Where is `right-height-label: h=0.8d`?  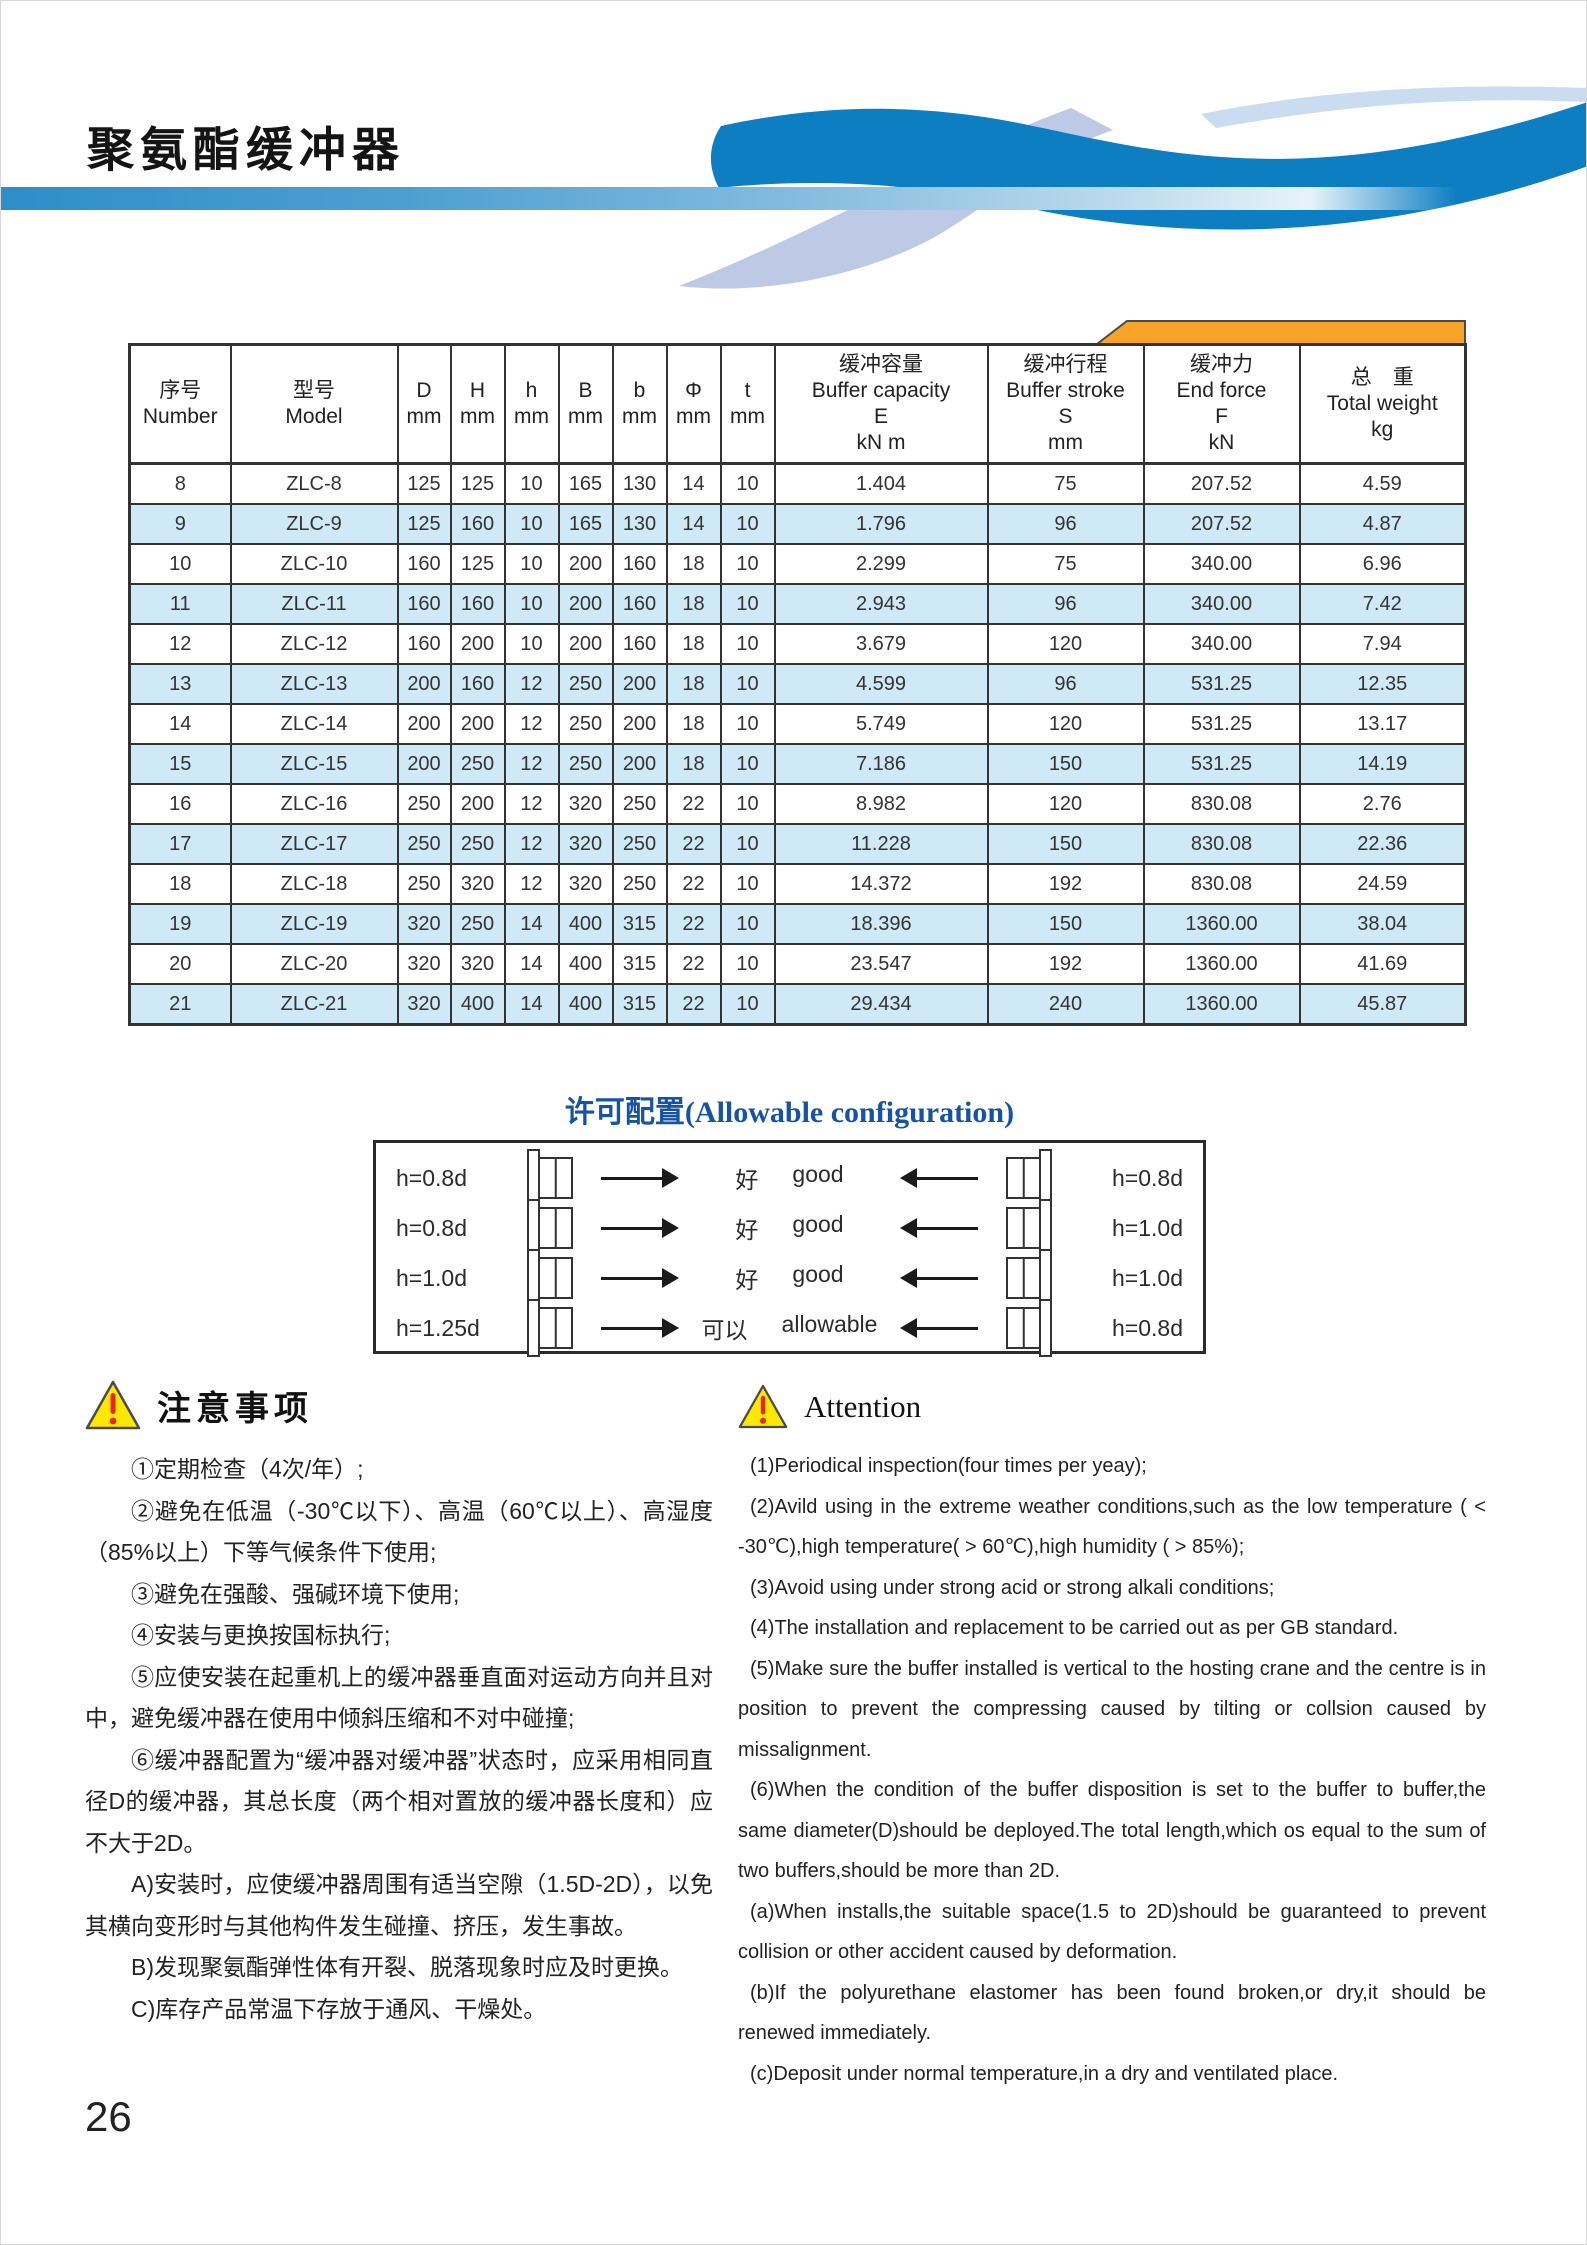
right-height-label: h=0.8d is located at coordinates (1147, 1327).